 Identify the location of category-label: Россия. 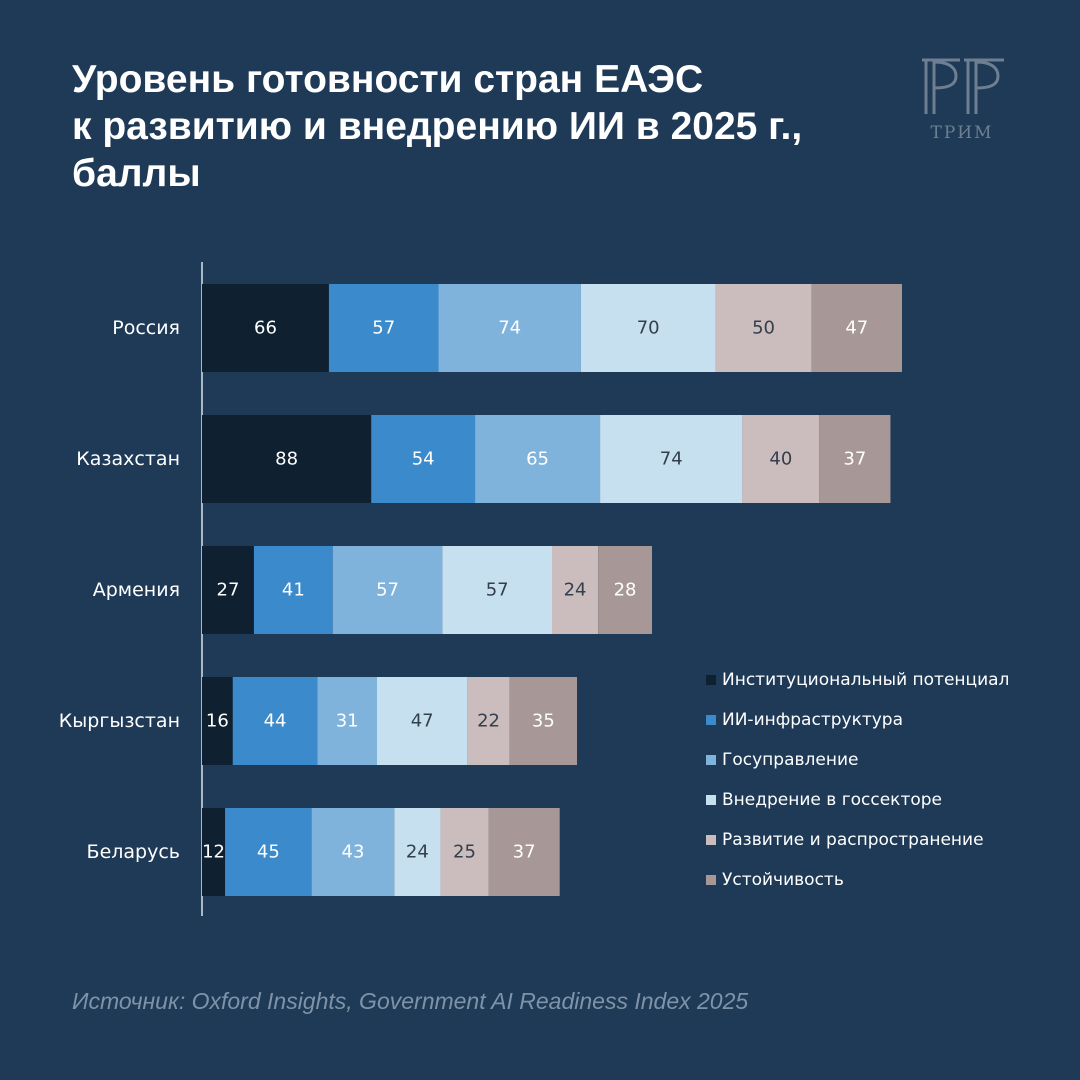
(146, 328).